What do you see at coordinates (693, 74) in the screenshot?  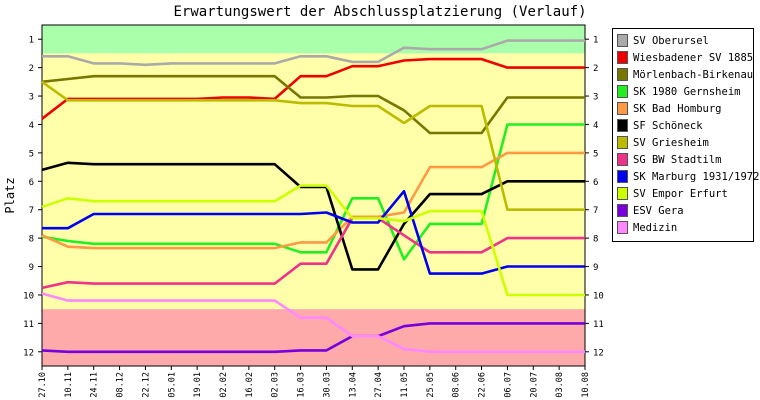 I see `legend-label: Mörlenbach-Birkenau` at bounding box center [693, 74].